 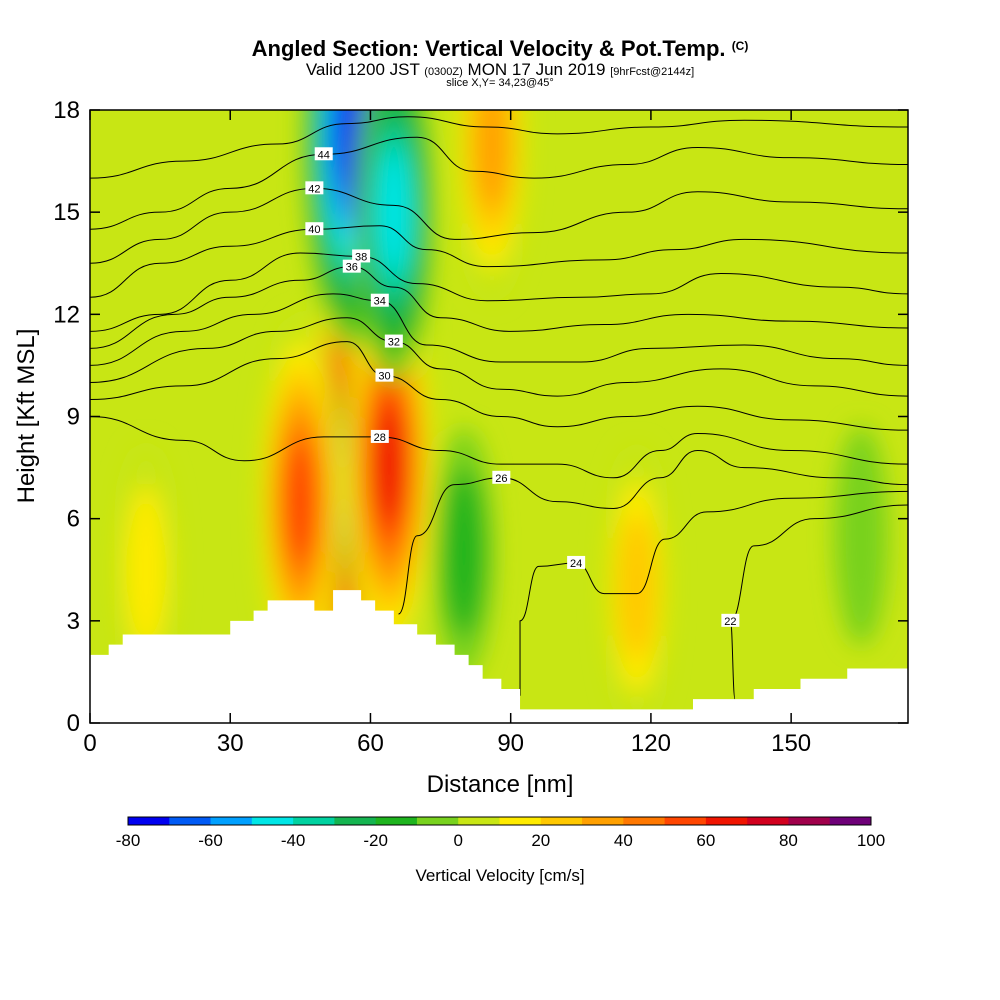 I want to click on y-tick-label: 12, so click(x=66, y=314).